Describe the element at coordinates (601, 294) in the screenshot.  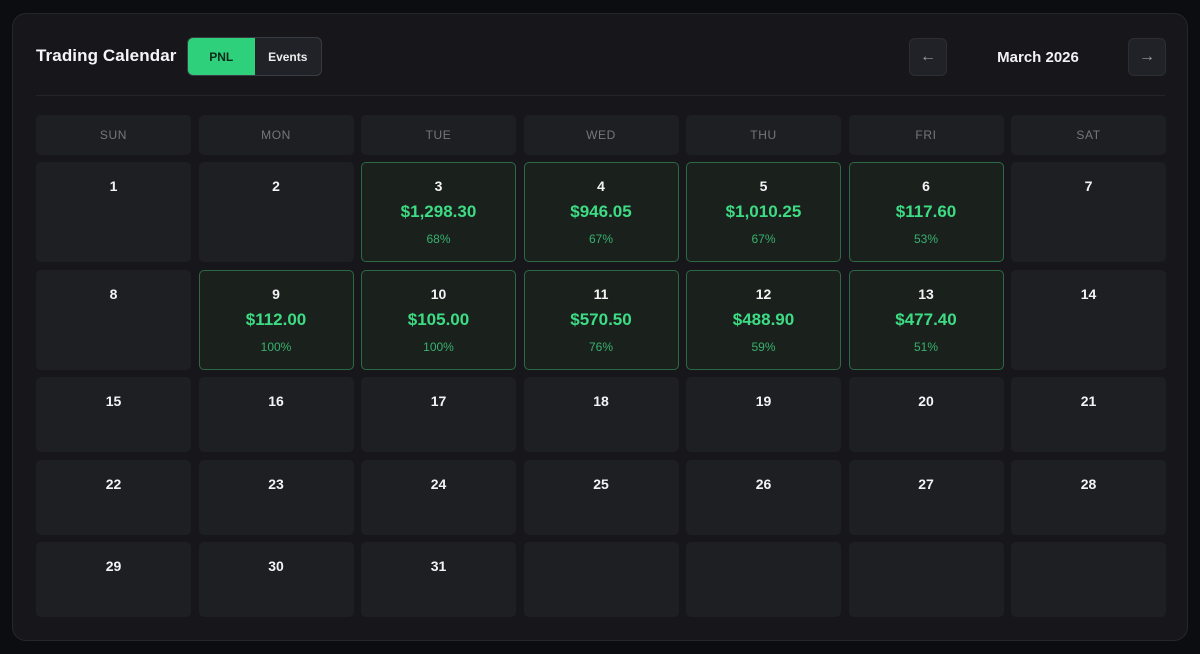
I see `day-number: 11` at that location.